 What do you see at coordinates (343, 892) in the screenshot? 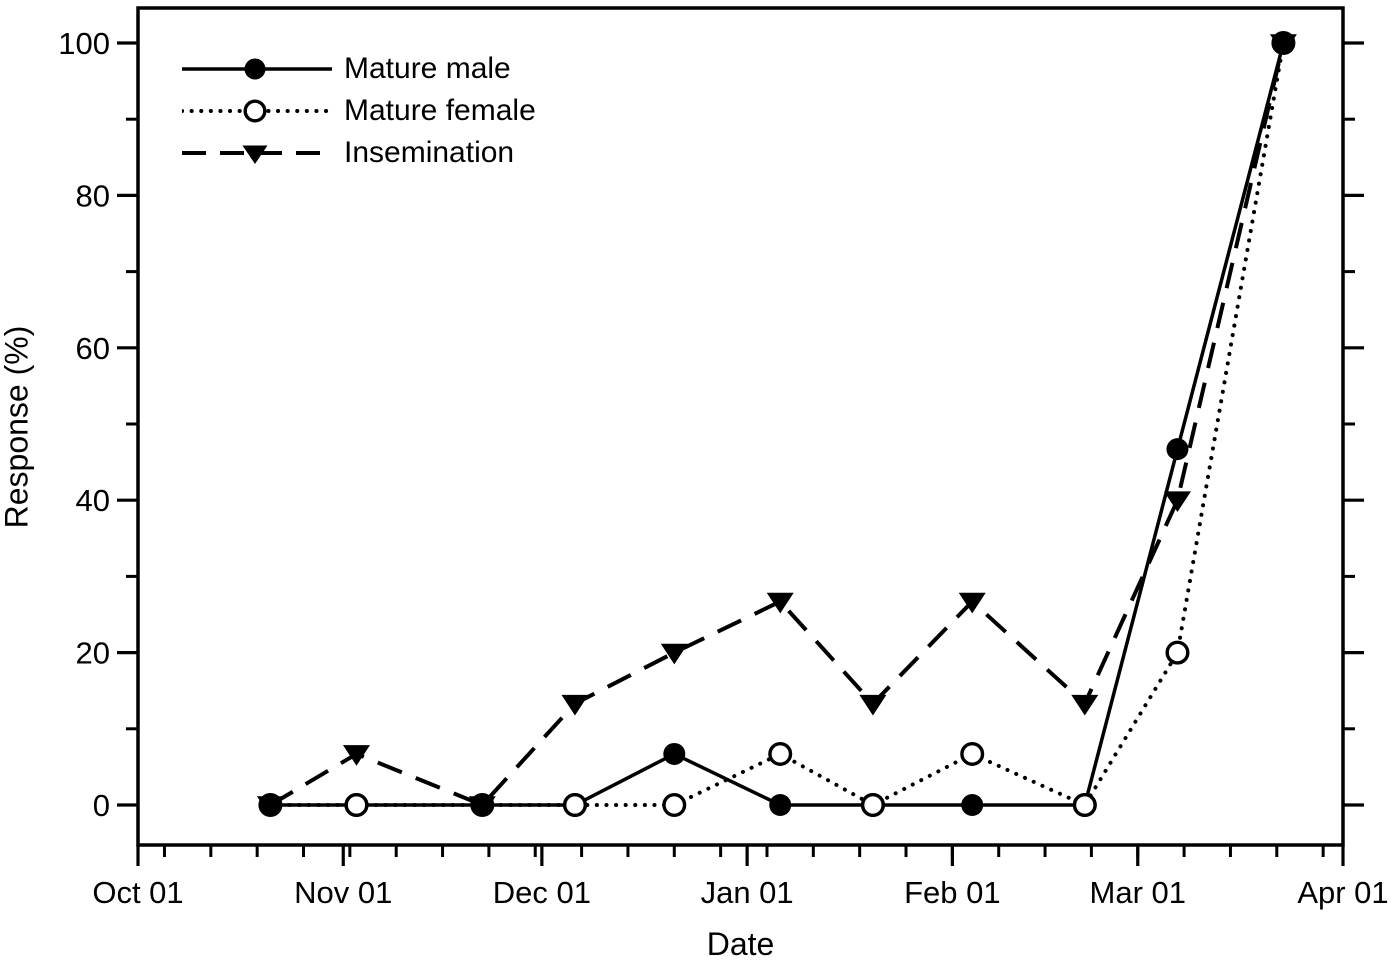
I see `x-tick-label: Nov 01` at bounding box center [343, 892].